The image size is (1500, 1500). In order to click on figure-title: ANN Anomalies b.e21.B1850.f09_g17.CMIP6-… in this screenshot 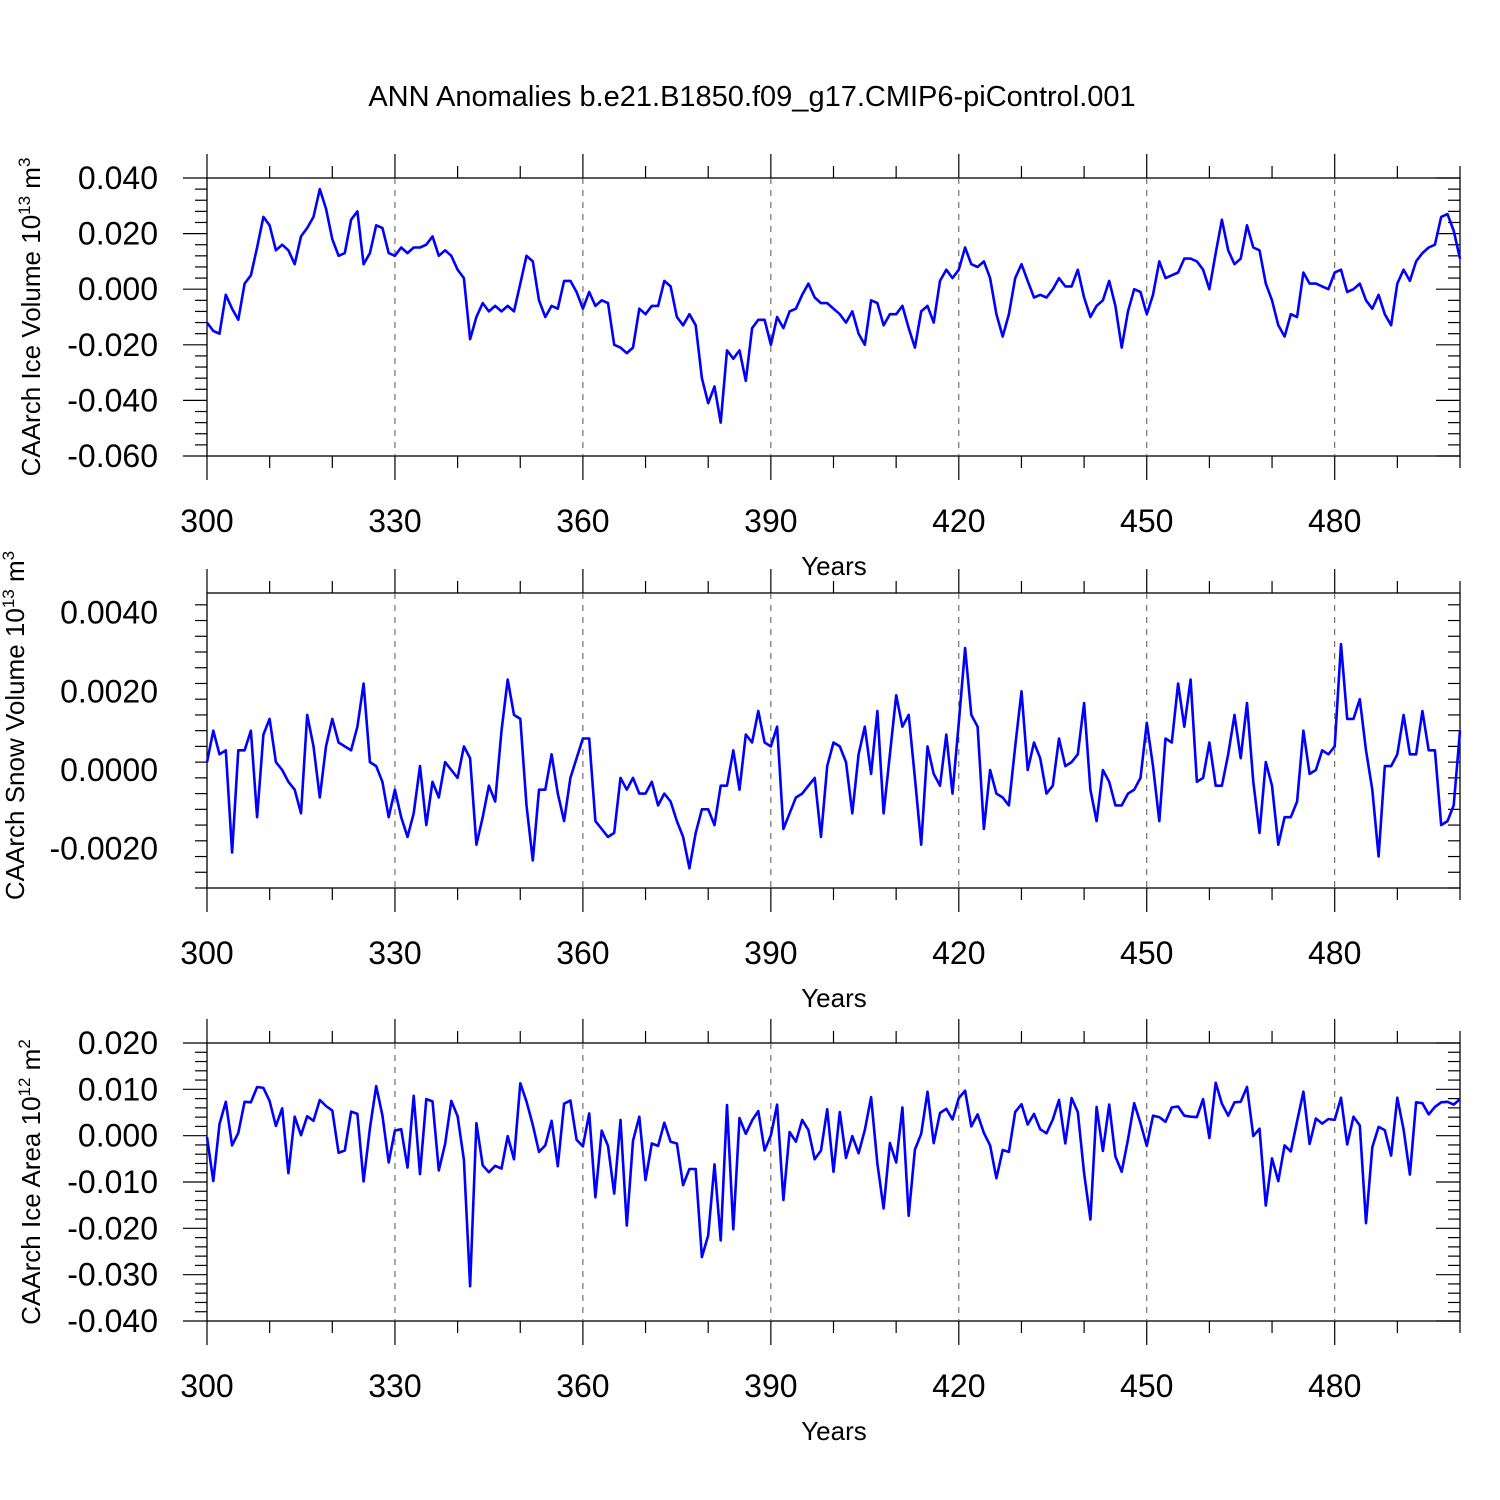, I will do `click(751, 97)`.